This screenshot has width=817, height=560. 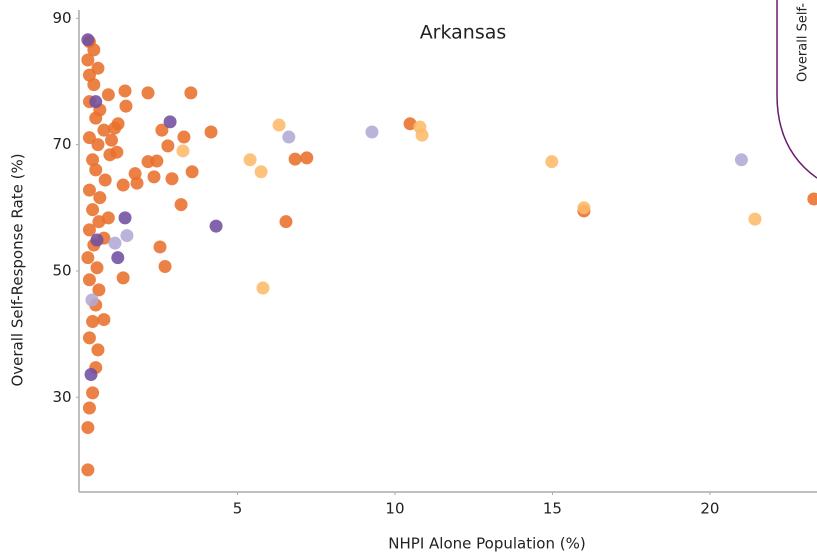 What do you see at coordinates (552, 509) in the screenshot?
I see `x-tick-label: 15` at bounding box center [552, 509].